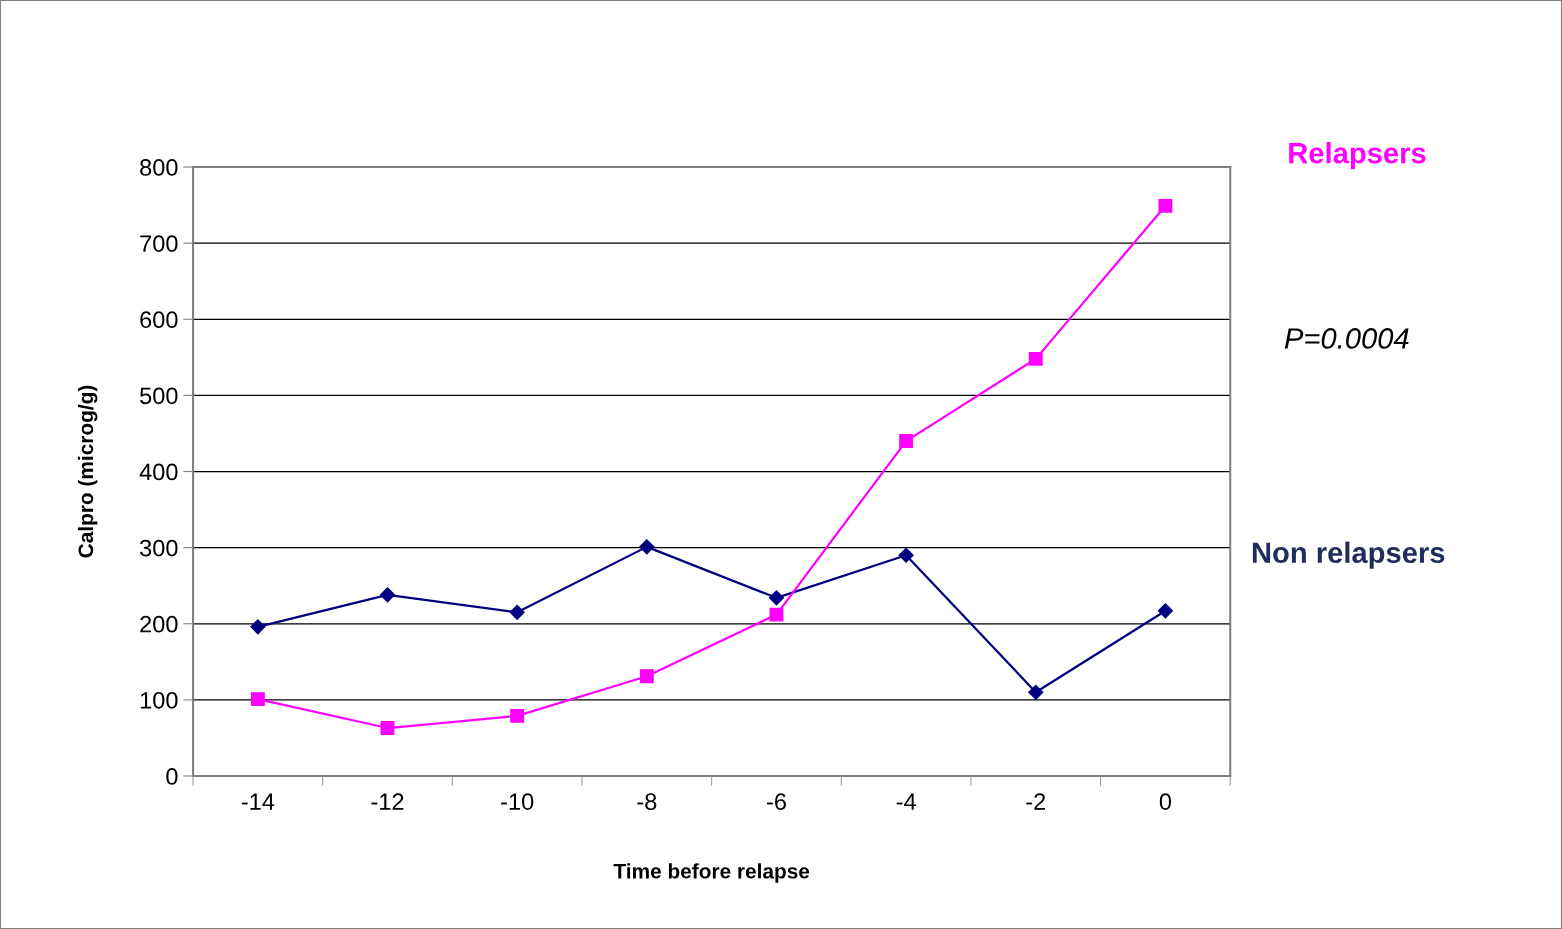 The height and width of the screenshot is (929, 1562). I want to click on y-tick-label: 0, so click(172, 776).